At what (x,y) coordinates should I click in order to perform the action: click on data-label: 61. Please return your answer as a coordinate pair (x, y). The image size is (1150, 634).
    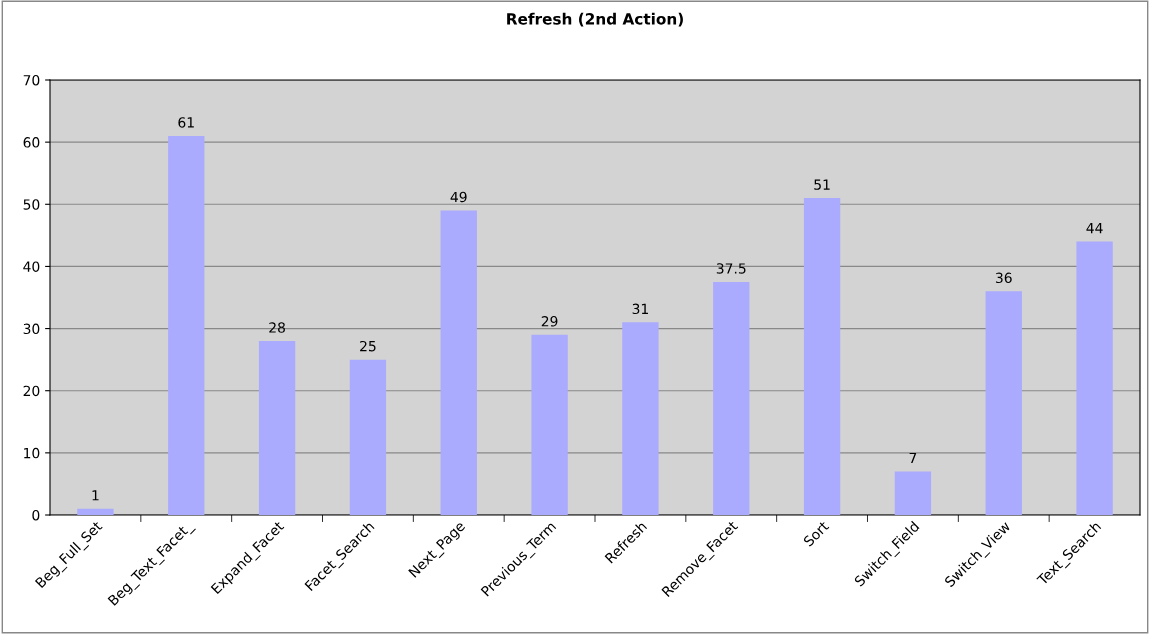
    Looking at the image, I should click on (186, 122).